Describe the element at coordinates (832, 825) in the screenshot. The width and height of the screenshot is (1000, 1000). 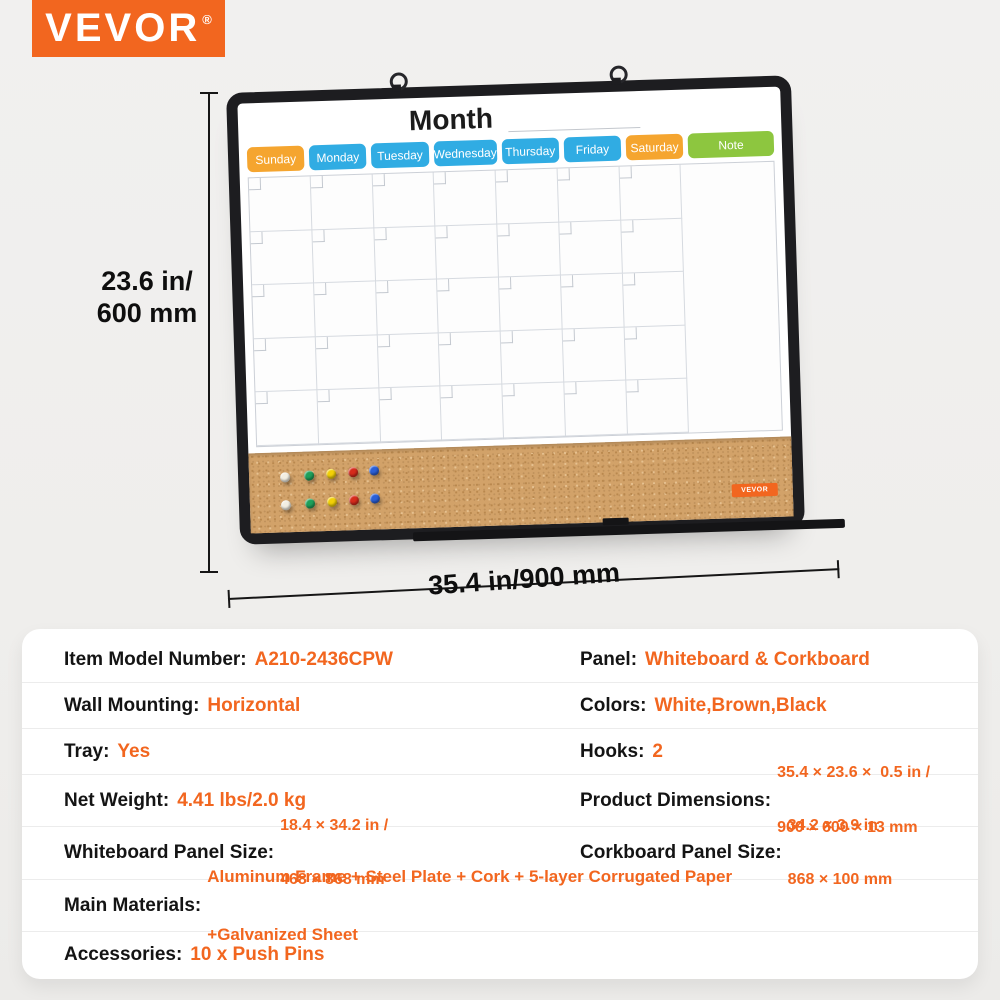
I see `spec-value-line1: 34.2 × 3.9 in` at that location.